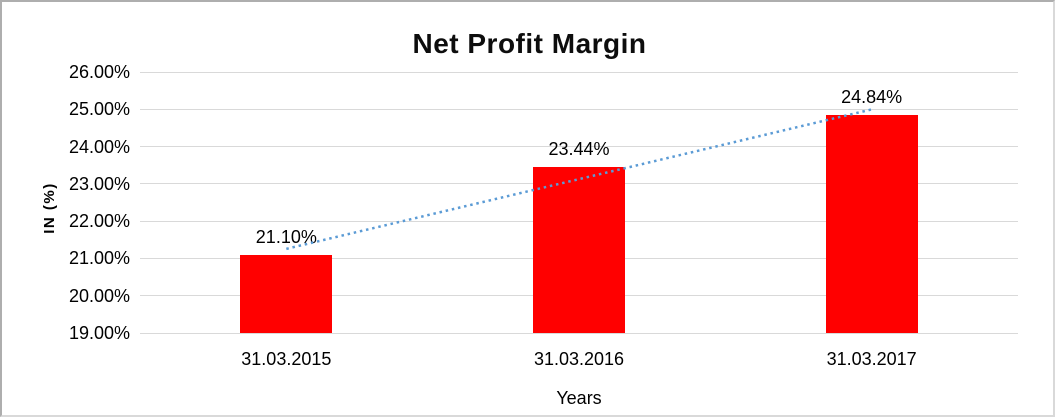 The width and height of the screenshot is (1055, 417). I want to click on y-tick-label: 19.00%, so click(99, 333).